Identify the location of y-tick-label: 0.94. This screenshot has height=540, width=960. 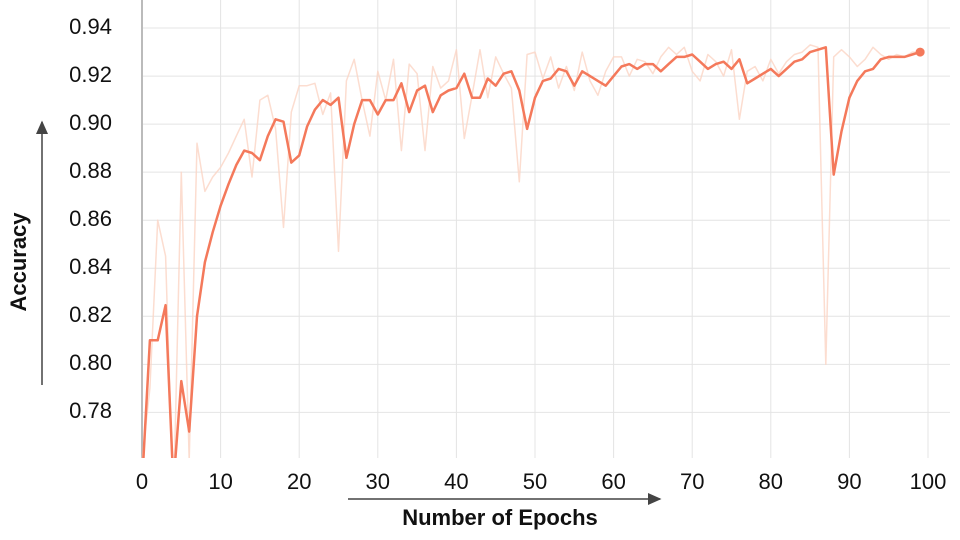
(90, 26).